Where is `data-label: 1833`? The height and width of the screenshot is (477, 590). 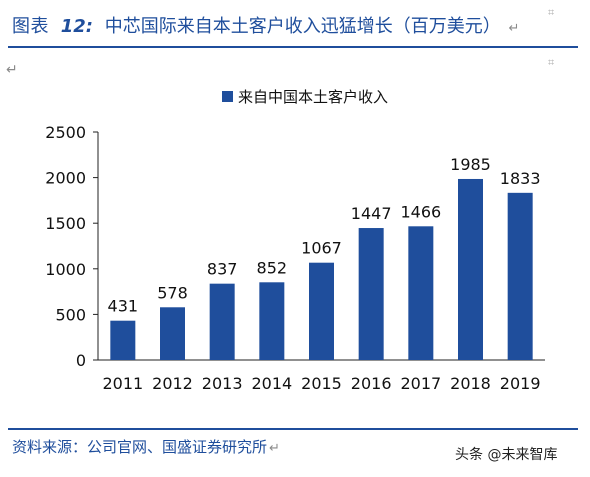
data-label: 1833 is located at coordinates (520, 178).